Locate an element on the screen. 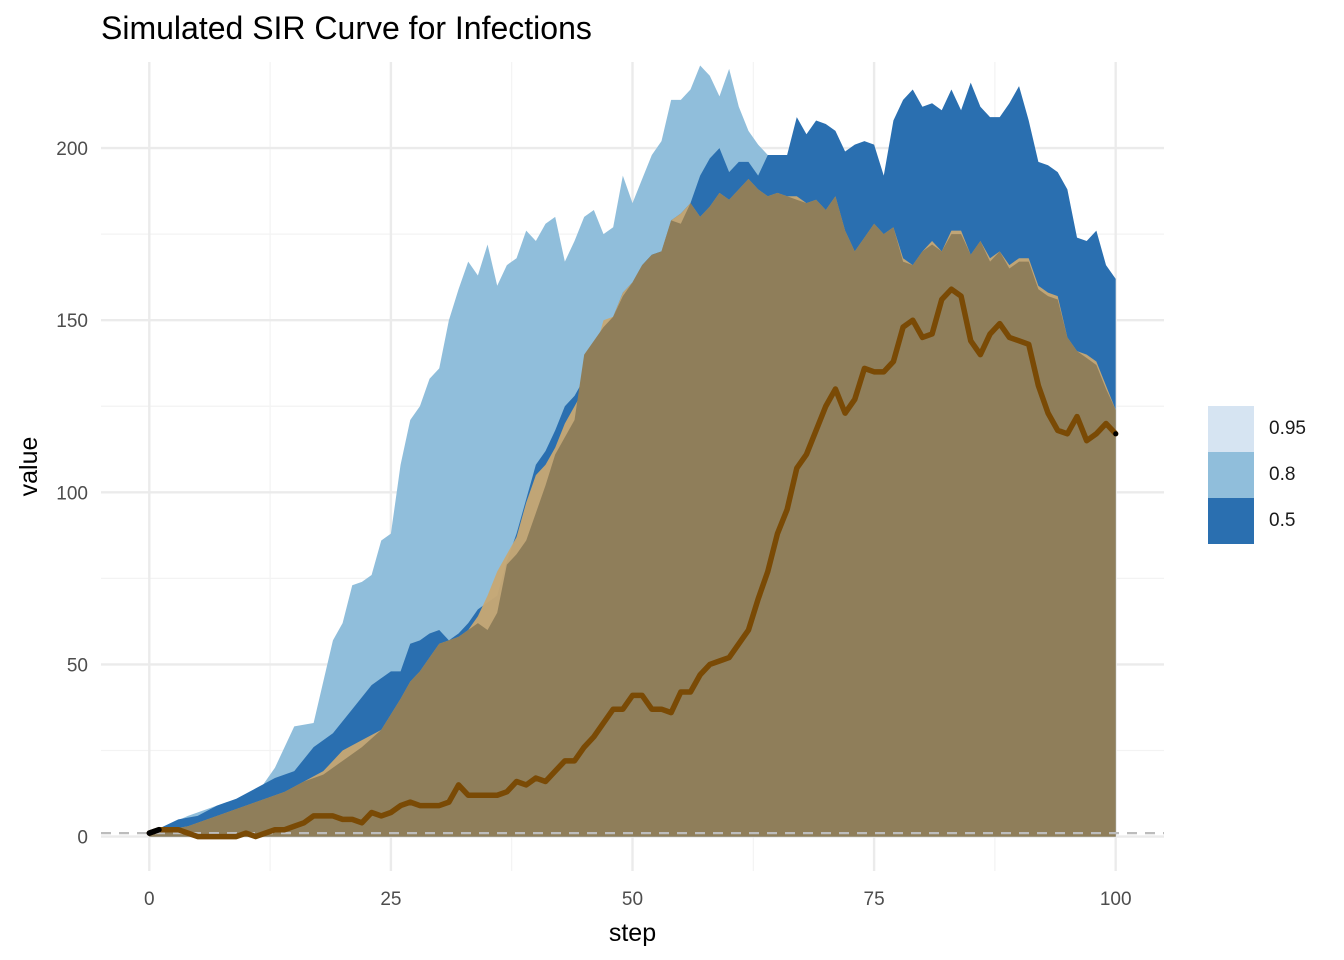 This screenshot has width=1344, height=960. y-axis-label: value is located at coordinates (29, 467).